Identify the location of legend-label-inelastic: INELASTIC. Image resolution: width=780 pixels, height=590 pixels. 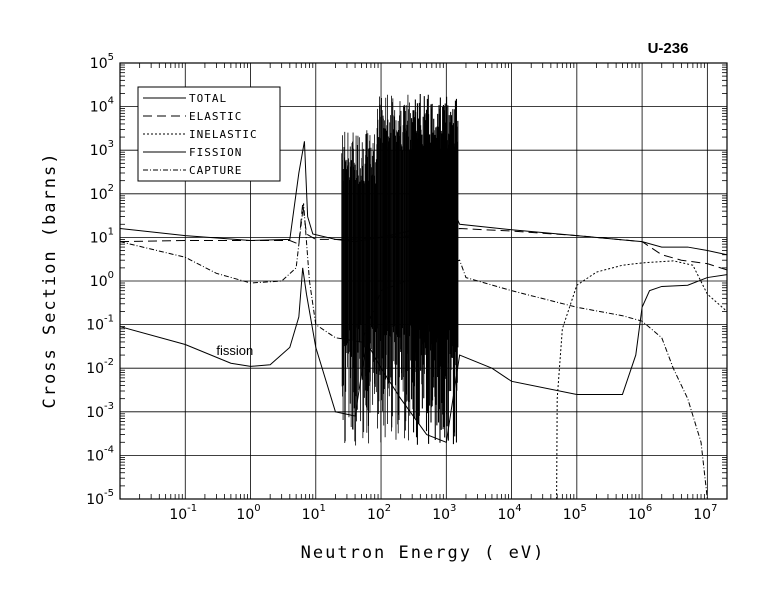
(223, 134).